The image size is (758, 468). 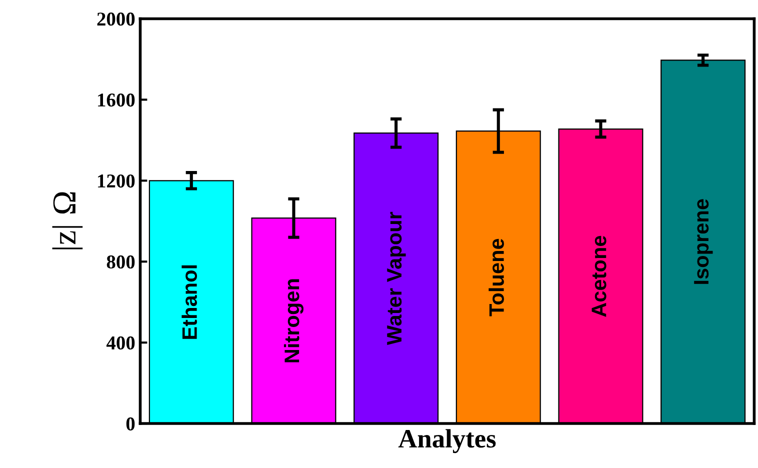 What do you see at coordinates (599, 276) in the screenshot?
I see `x-tick-label: Acetone` at bounding box center [599, 276].